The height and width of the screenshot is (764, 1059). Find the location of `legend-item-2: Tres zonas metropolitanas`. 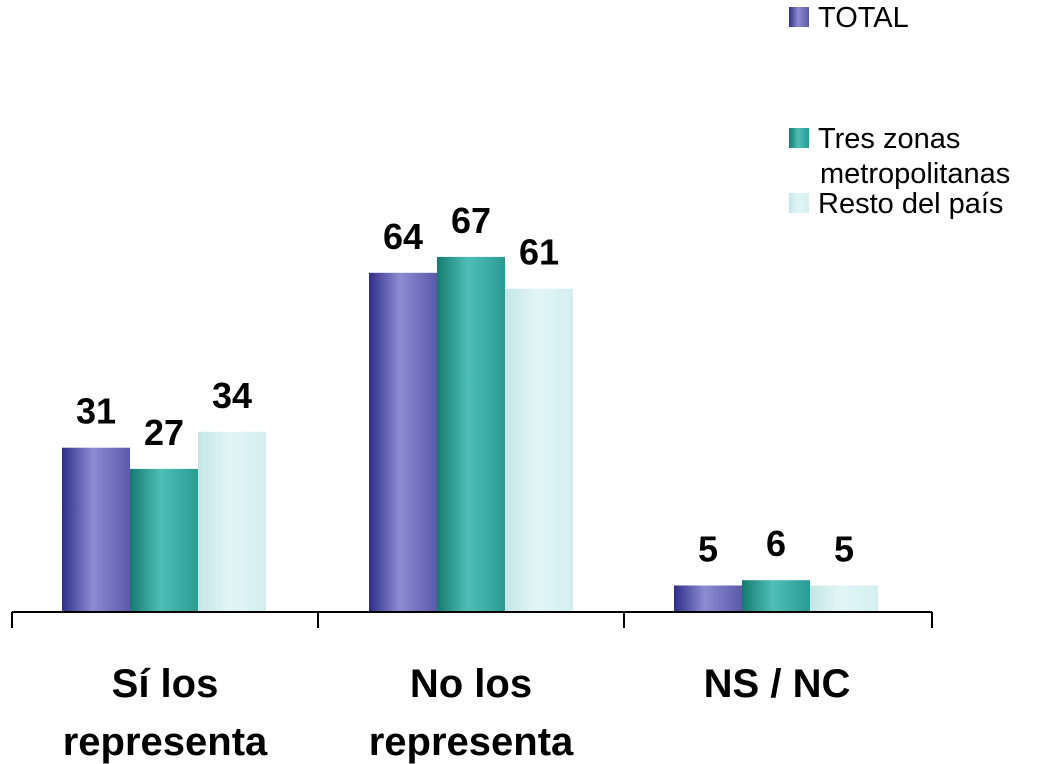

legend-item-2: Tres zonas metropolitanas is located at coordinates (899, 156).